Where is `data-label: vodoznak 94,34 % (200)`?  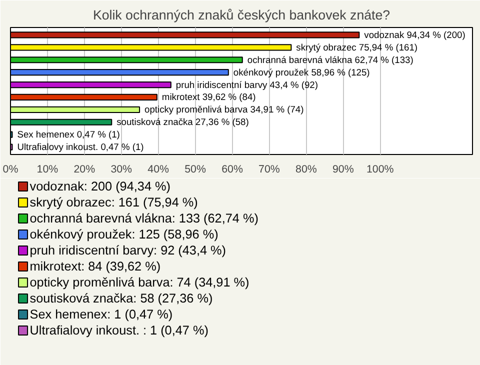 data-label: vodoznak 94,34 % (200) is located at coordinates (415, 35).